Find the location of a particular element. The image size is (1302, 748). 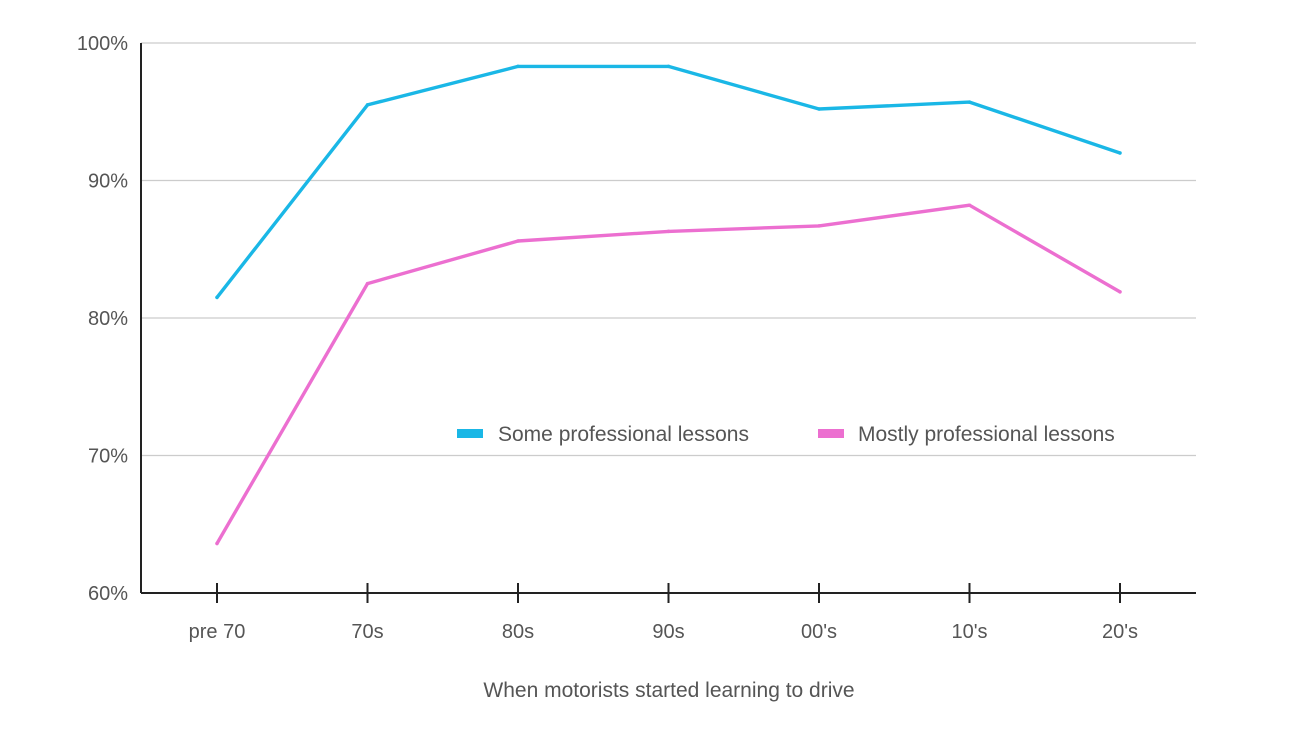

x-tick-label: pre 70 is located at coordinates (217, 632).